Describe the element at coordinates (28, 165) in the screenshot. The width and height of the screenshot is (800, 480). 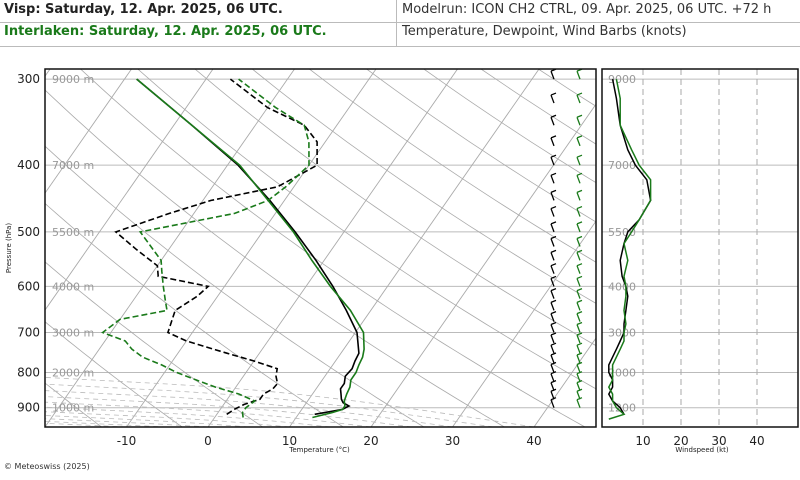
I see `pressure-tick-label: 400` at that location.